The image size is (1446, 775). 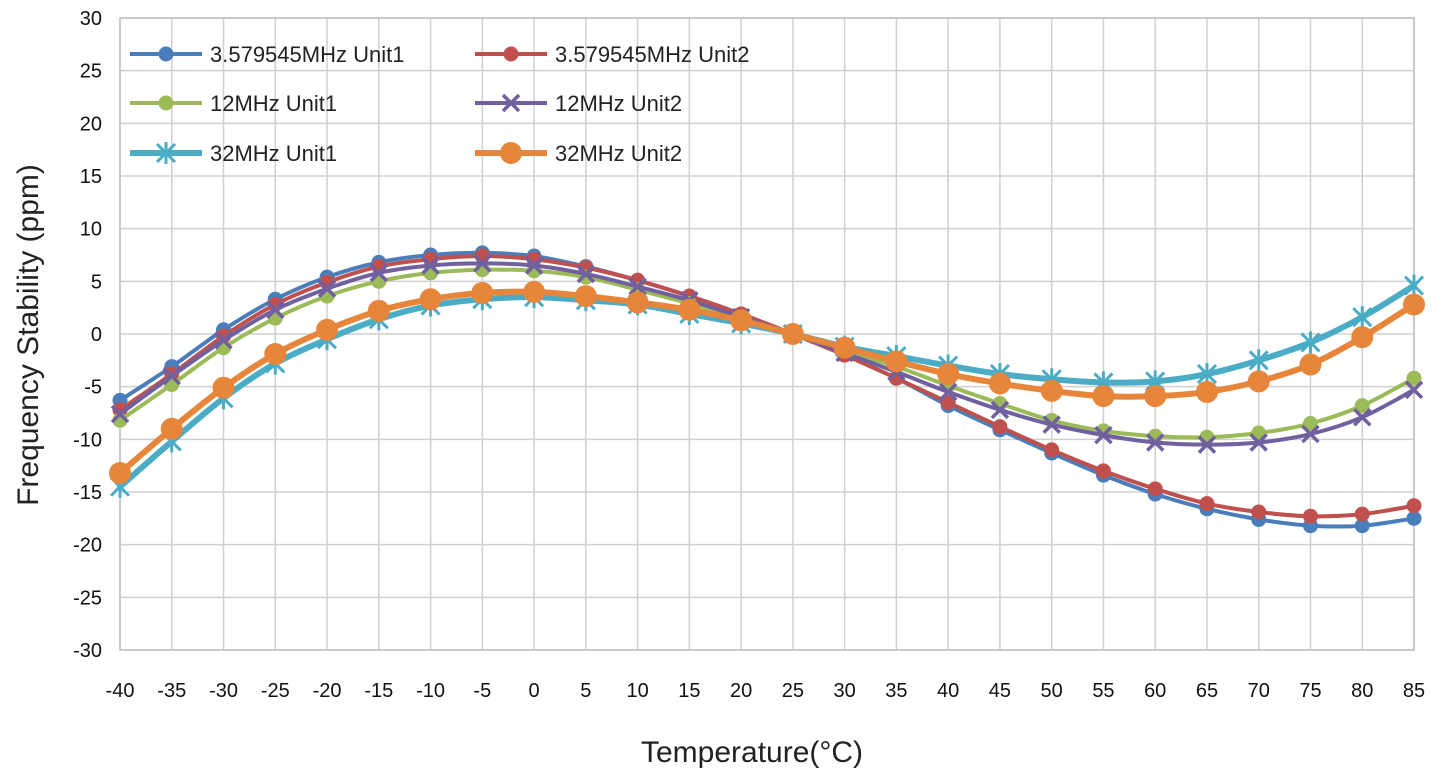 I want to click on x-tick-label: 60, so click(x=1155, y=691).